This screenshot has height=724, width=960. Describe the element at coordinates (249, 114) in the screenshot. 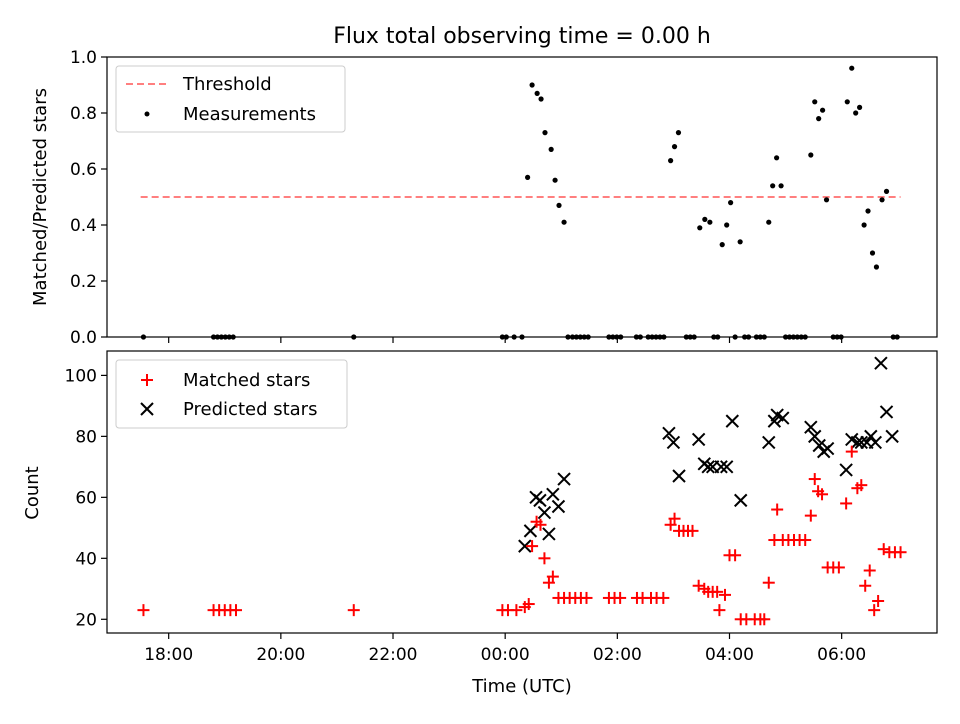

I see `measurements-legend-label: Measurements` at that location.